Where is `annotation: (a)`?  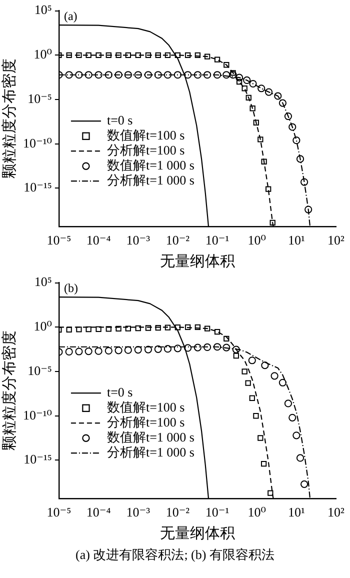
annotation: (a) is located at coordinates (71, 15).